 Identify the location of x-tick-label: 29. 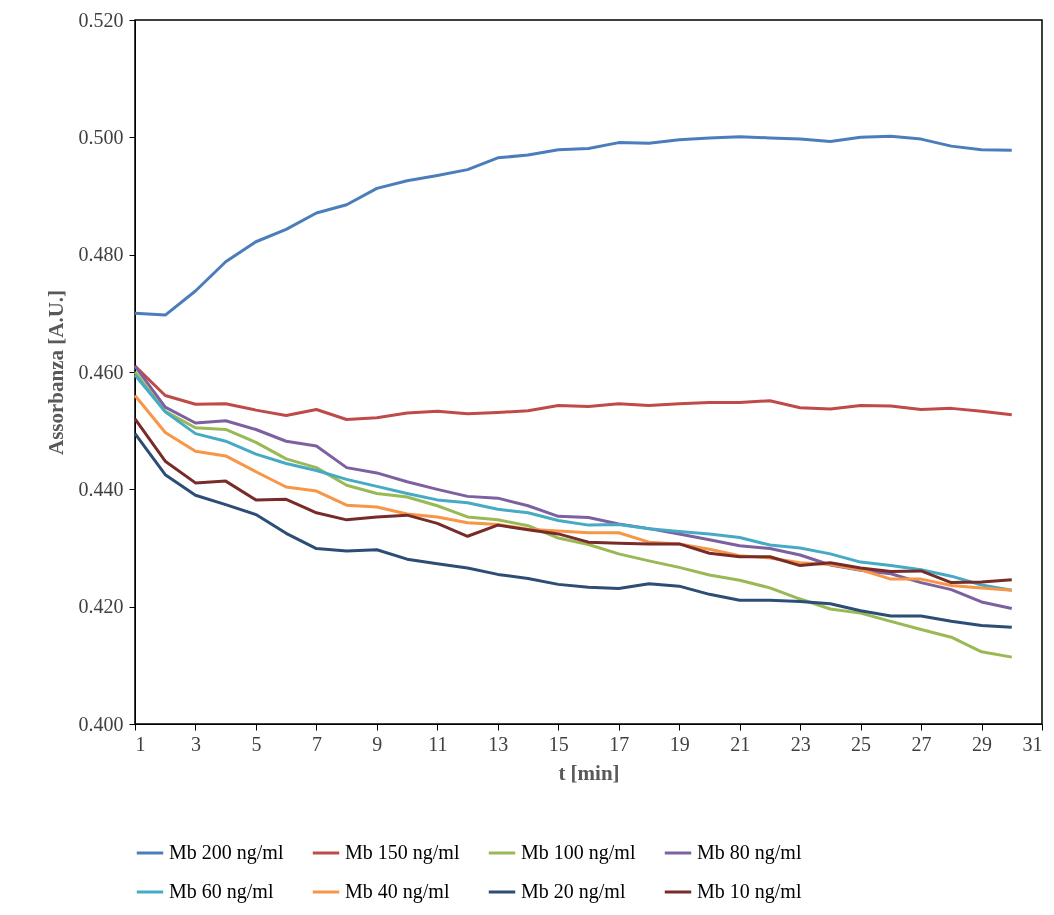
(982, 743).